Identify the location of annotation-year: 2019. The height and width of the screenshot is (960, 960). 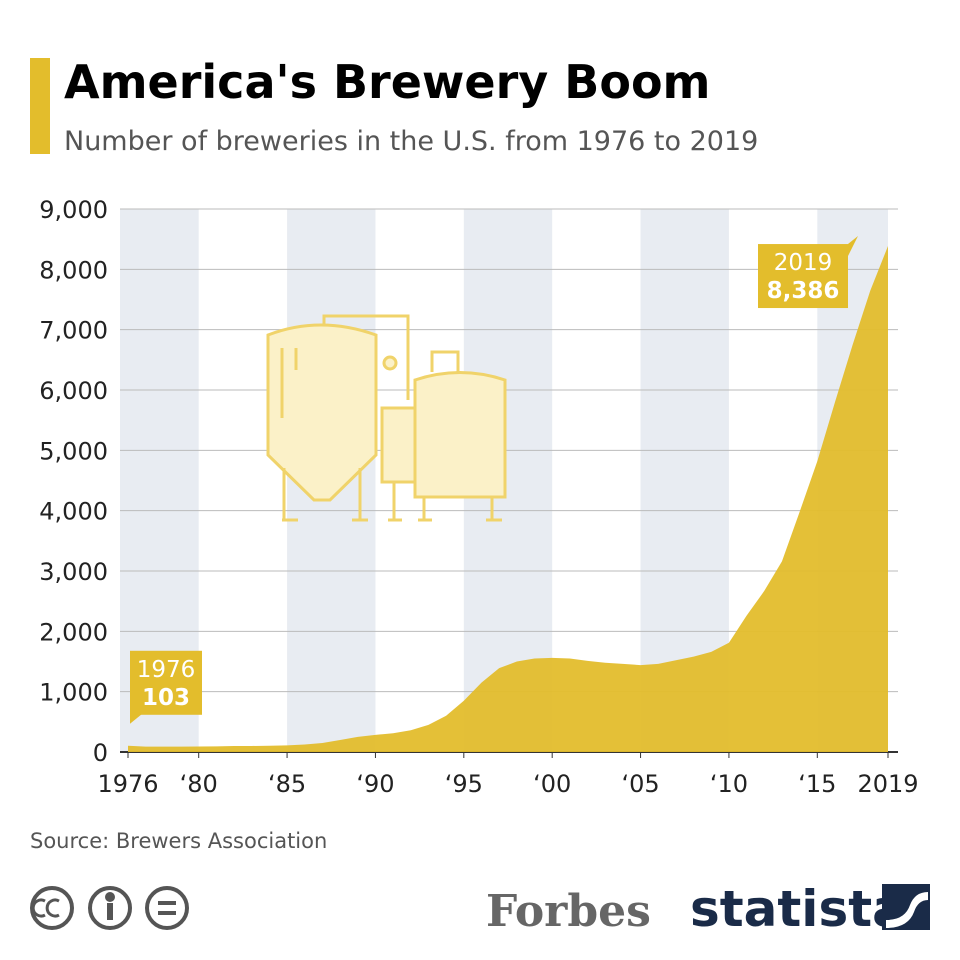
(803, 263).